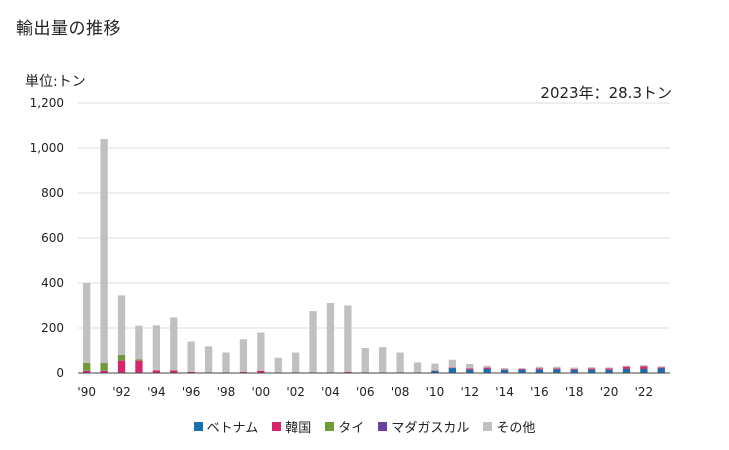 The width and height of the screenshot is (729, 450). Describe the element at coordinates (574, 392) in the screenshot. I see `x-tick-label: '18` at that location.